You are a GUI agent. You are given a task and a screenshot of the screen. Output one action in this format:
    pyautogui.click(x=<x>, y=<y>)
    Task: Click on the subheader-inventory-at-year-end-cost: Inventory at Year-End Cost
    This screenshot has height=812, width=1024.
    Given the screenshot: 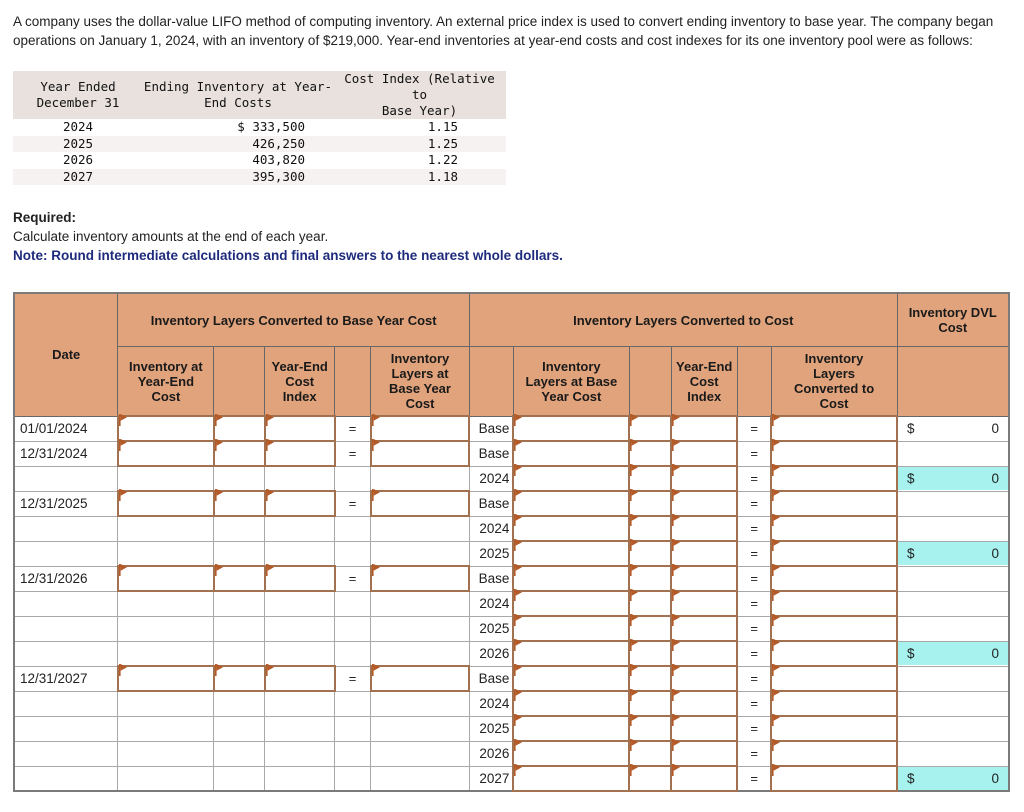 What is the action you would take?
    pyautogui.click(x=166, y=381)
    